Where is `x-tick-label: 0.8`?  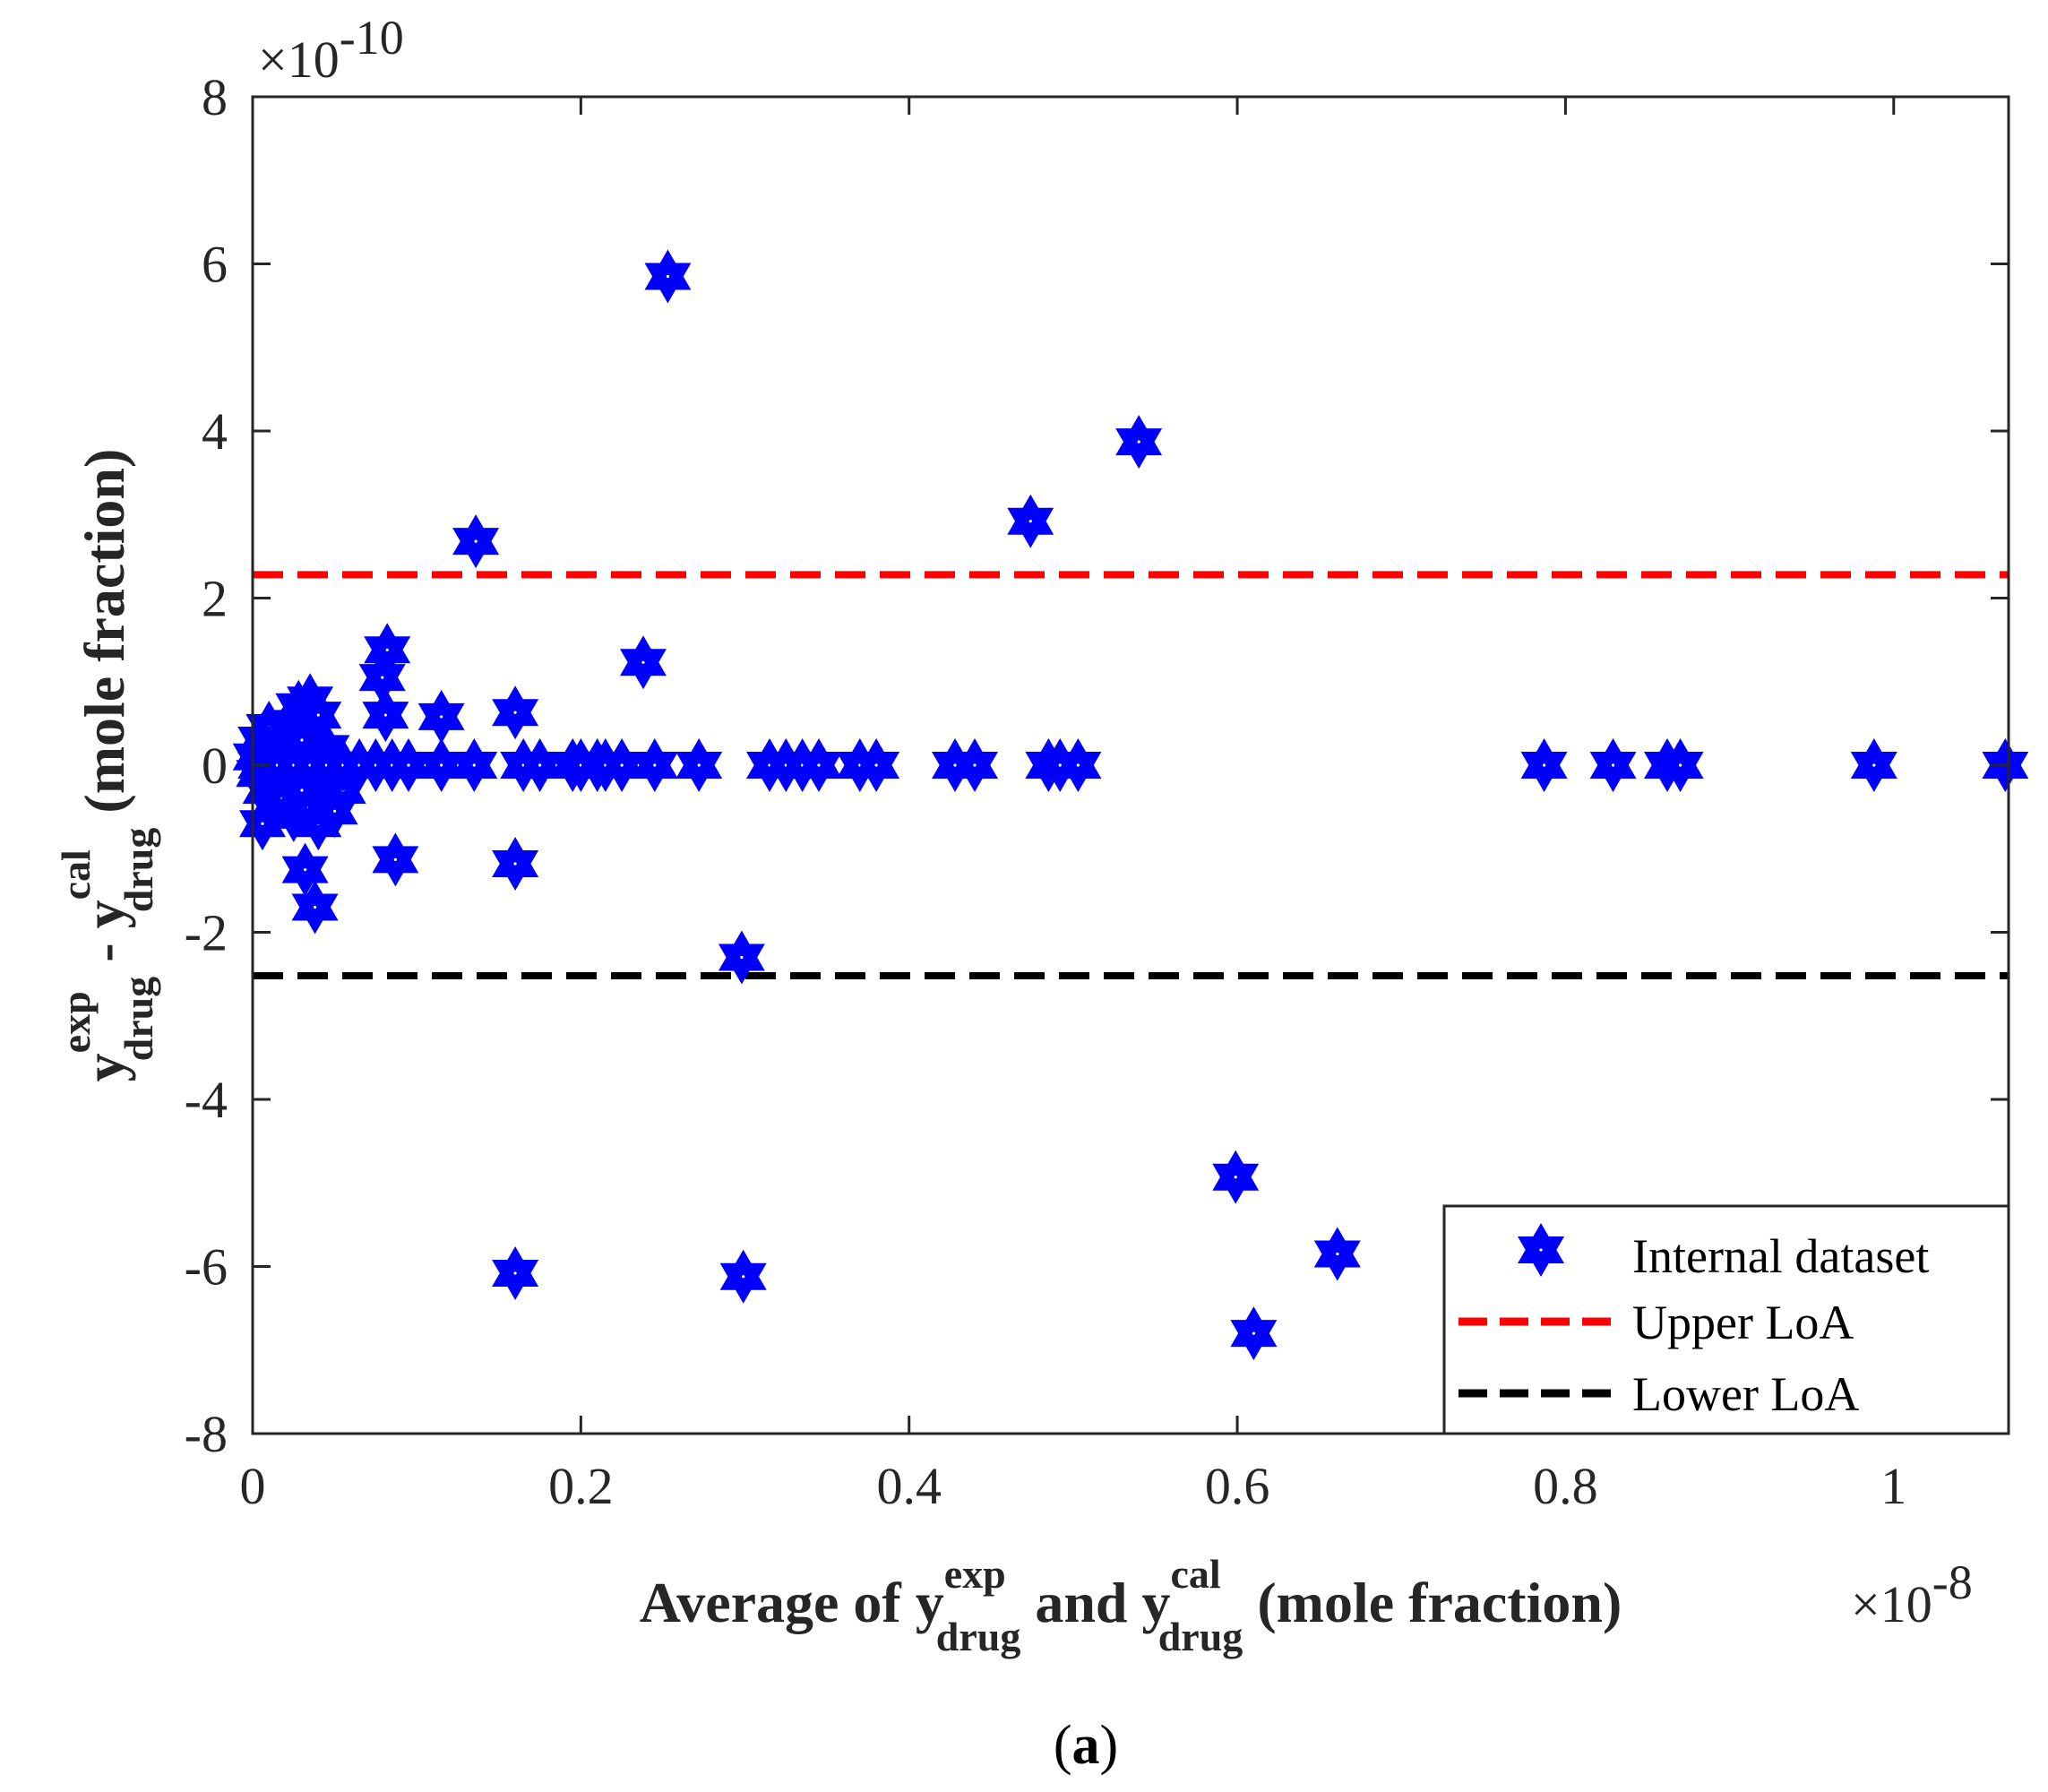 x-tick-label: 0.8 is located at coordinates (1565, 1486).